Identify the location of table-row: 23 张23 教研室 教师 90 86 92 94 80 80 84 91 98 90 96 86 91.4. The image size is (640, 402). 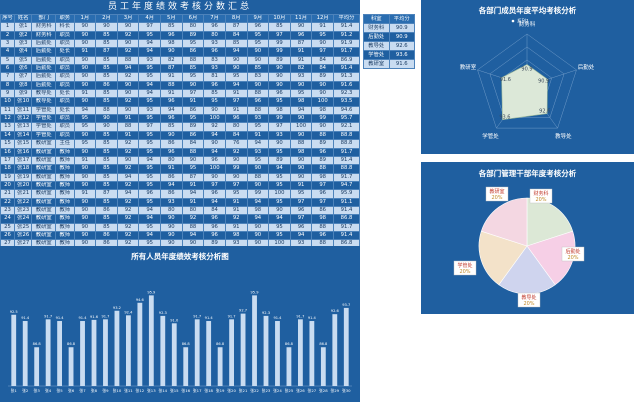
(180, 210).